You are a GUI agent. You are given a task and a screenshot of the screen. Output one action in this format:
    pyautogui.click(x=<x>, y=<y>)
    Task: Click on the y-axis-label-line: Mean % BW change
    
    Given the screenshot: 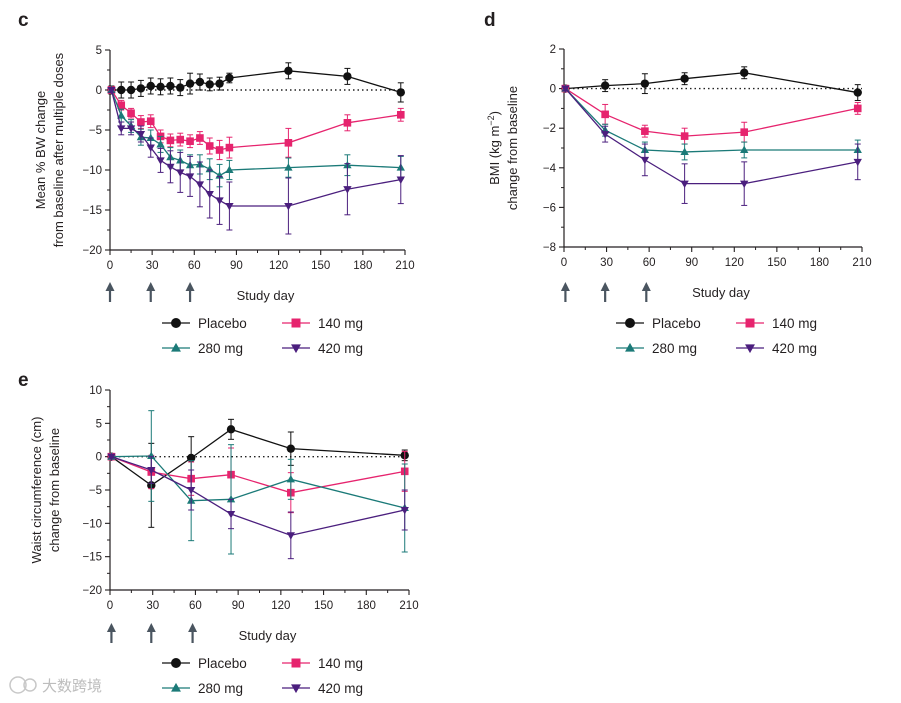 What is the action you would take?
    pyautogui.click(x=40, y=150)
    